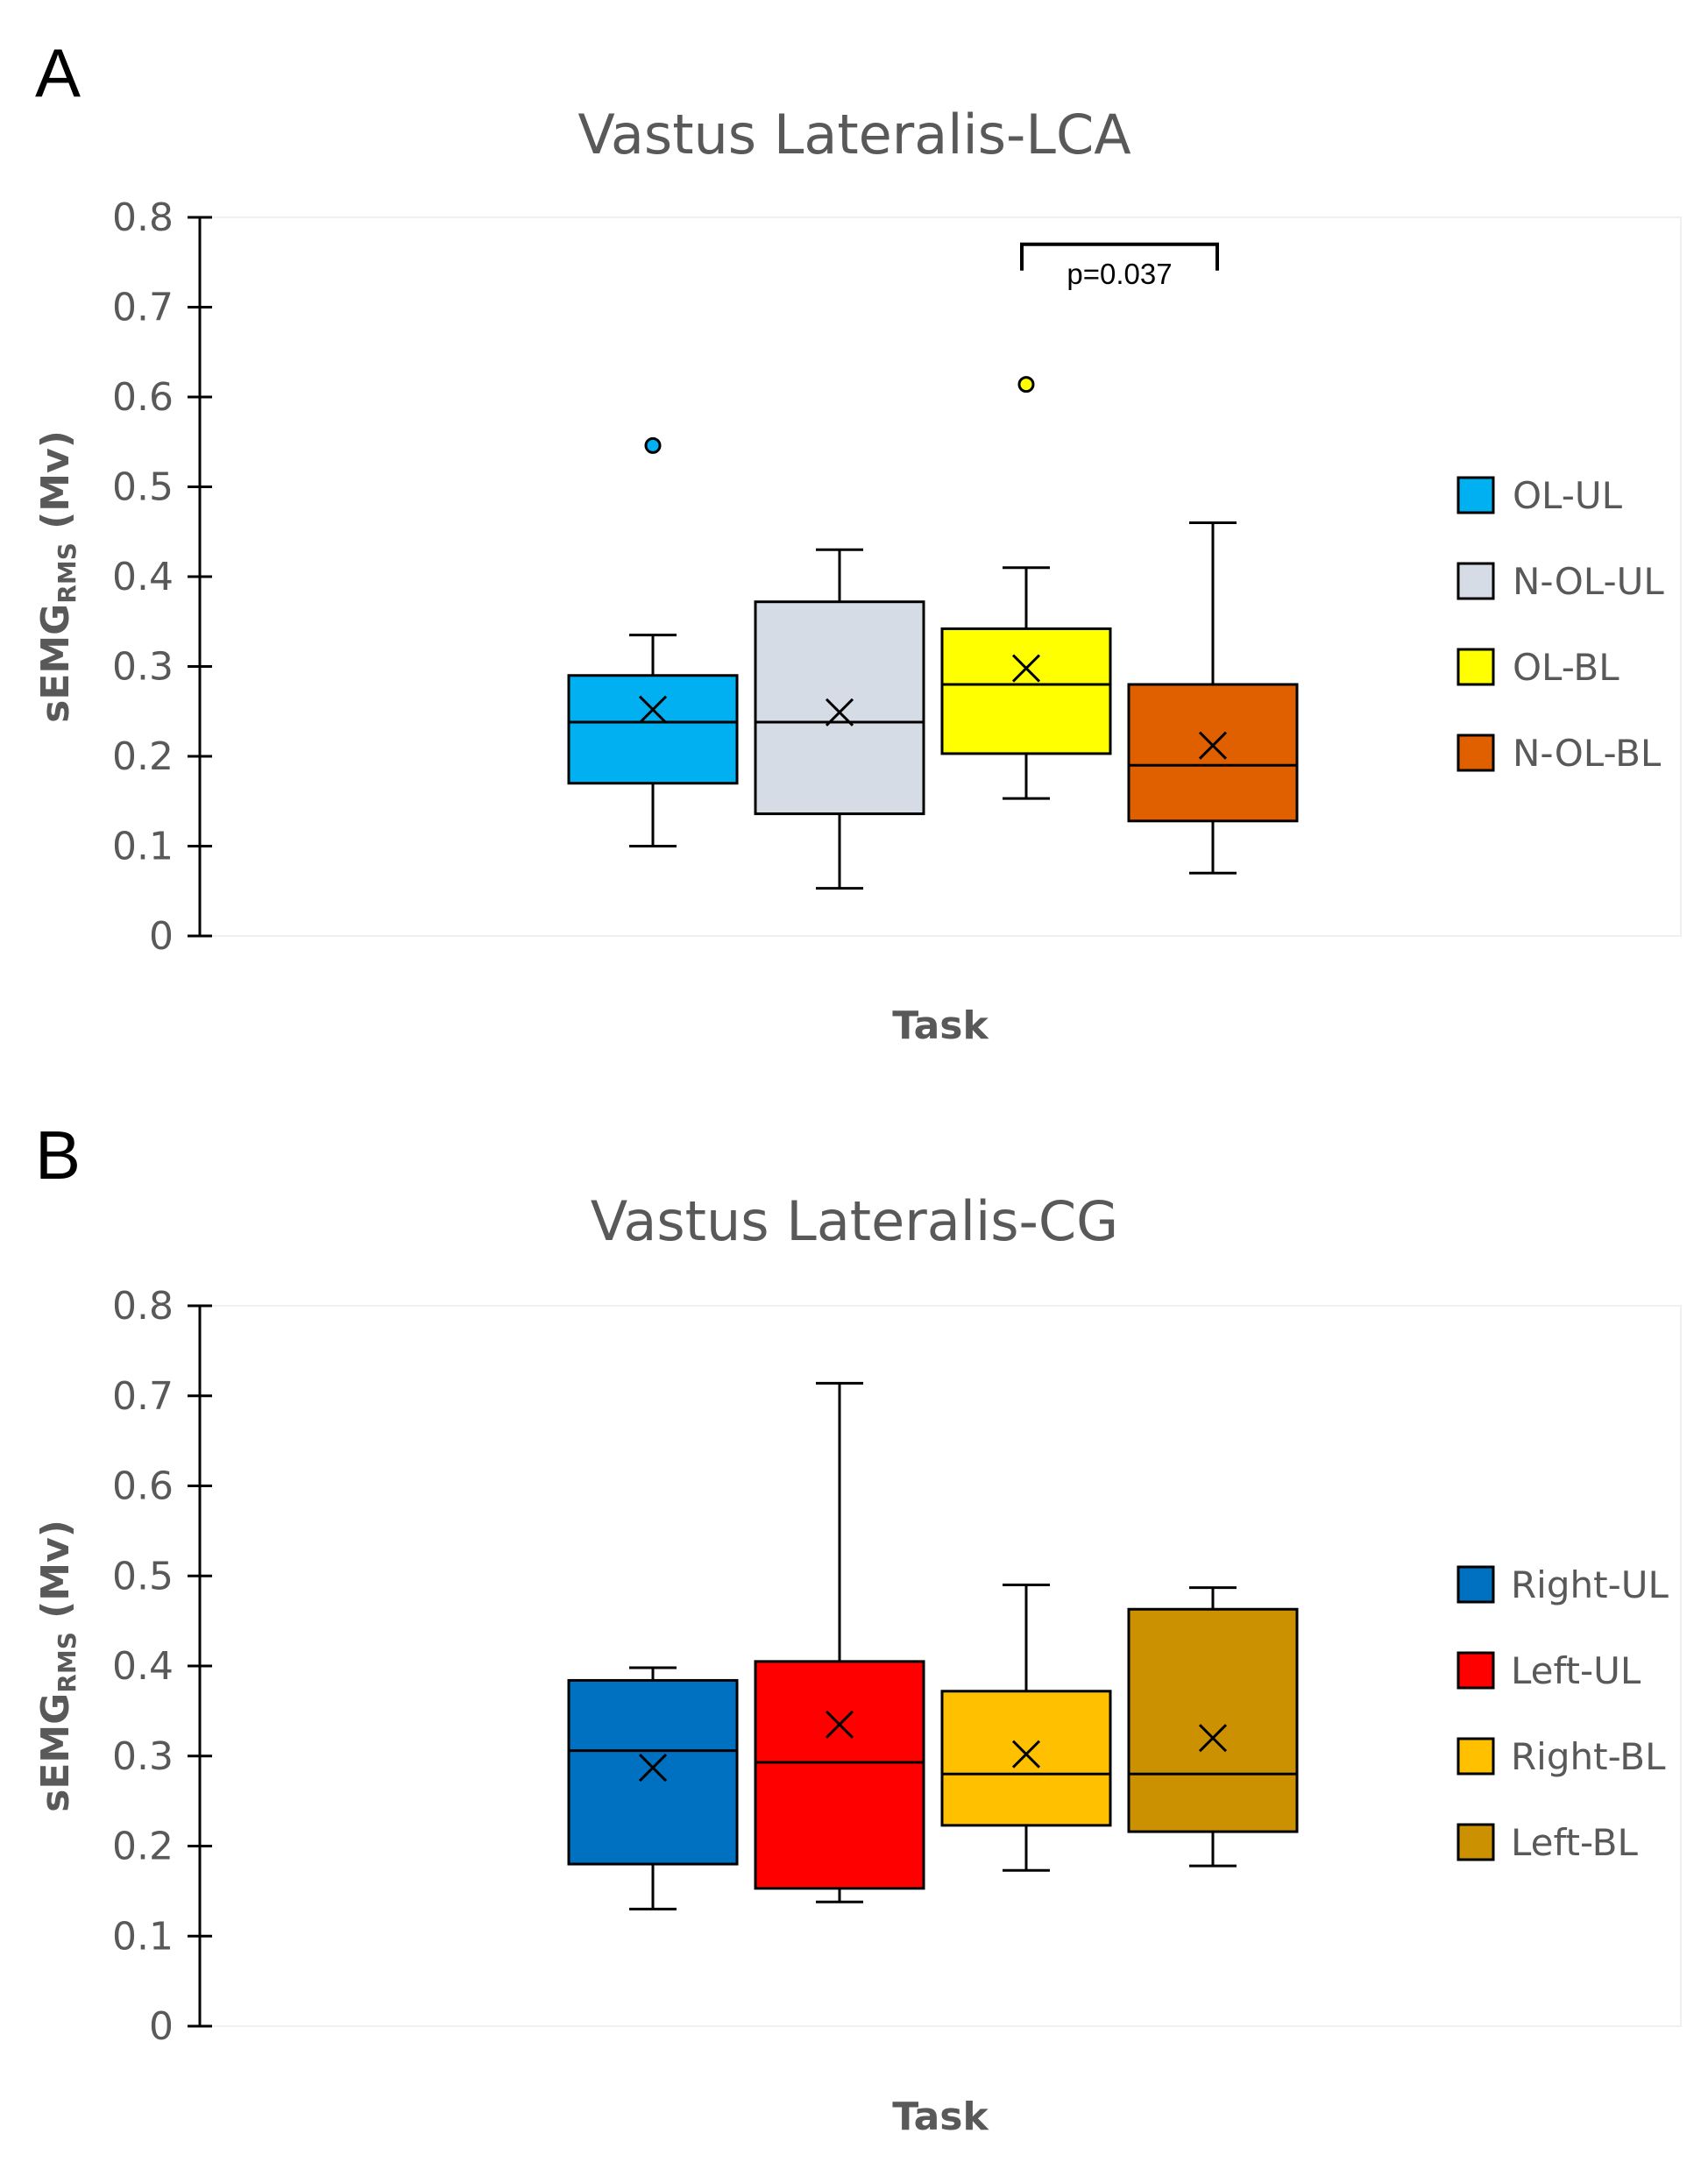  What do you see at coordinates (1588, 1756) in the screenshot?
I see `legend-label: Right-BL` at bounding box center [1588, 1756].